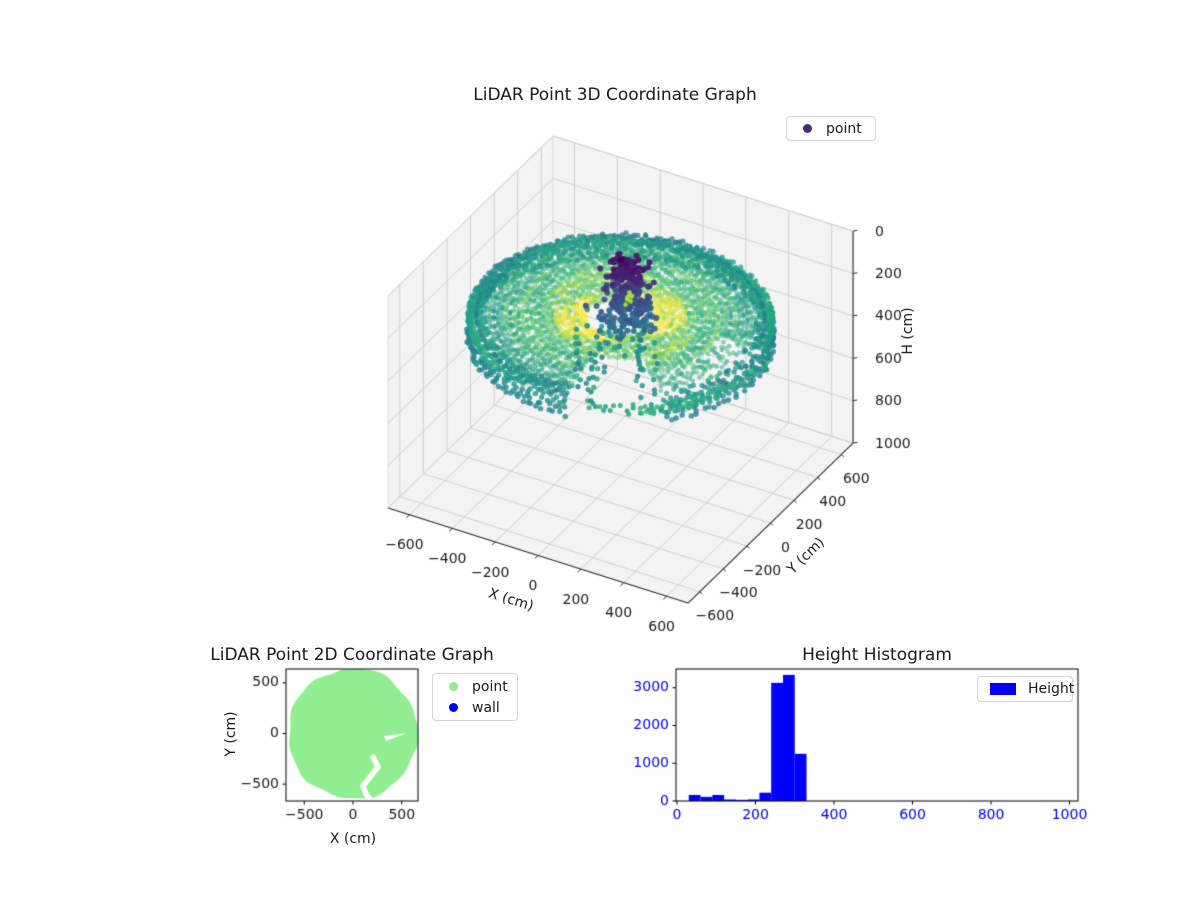 The width and height of the screenshot is (1200, 900). Describe the element at coordinates (877, 655) in the screenshot. I see `hist-title: Height Histogram` at that location.